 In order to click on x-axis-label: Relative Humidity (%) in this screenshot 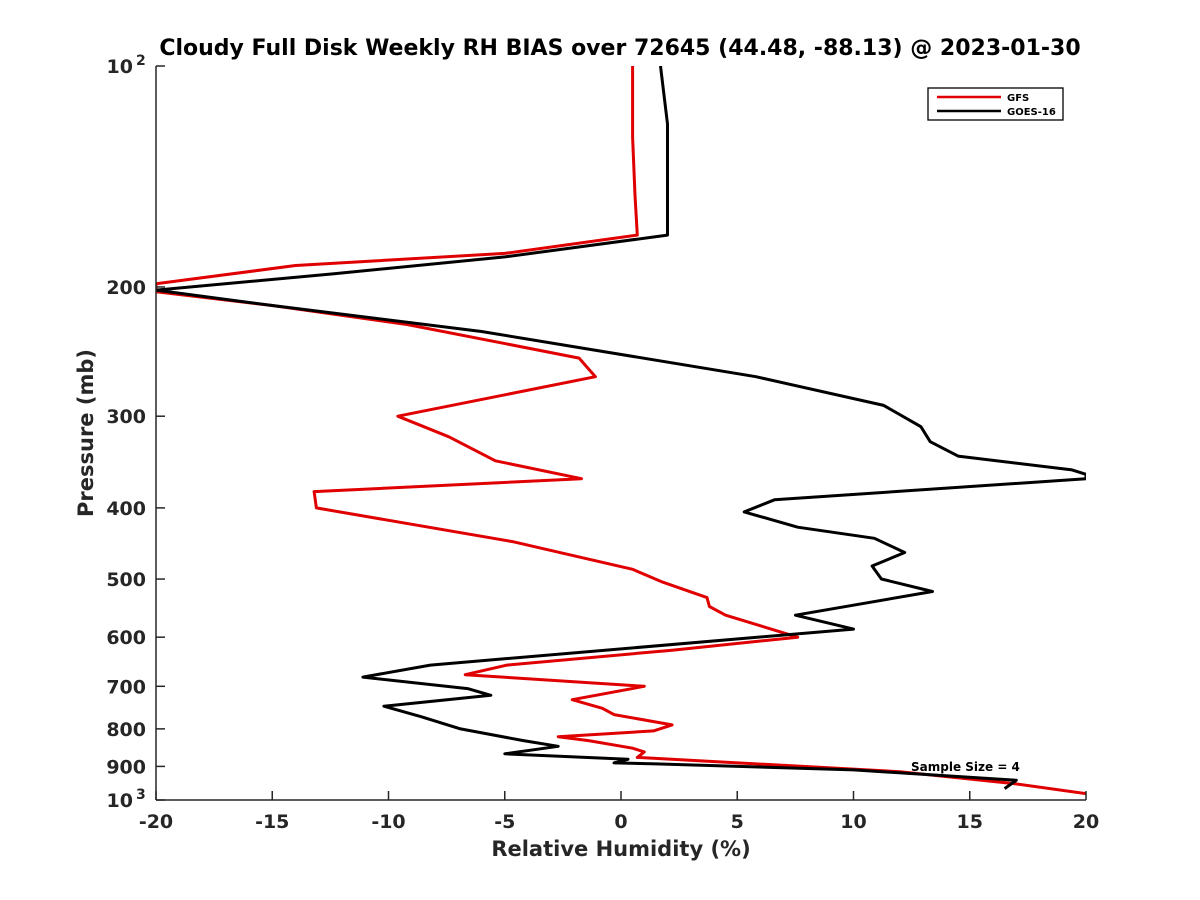, I will do `click(620, 849)`.